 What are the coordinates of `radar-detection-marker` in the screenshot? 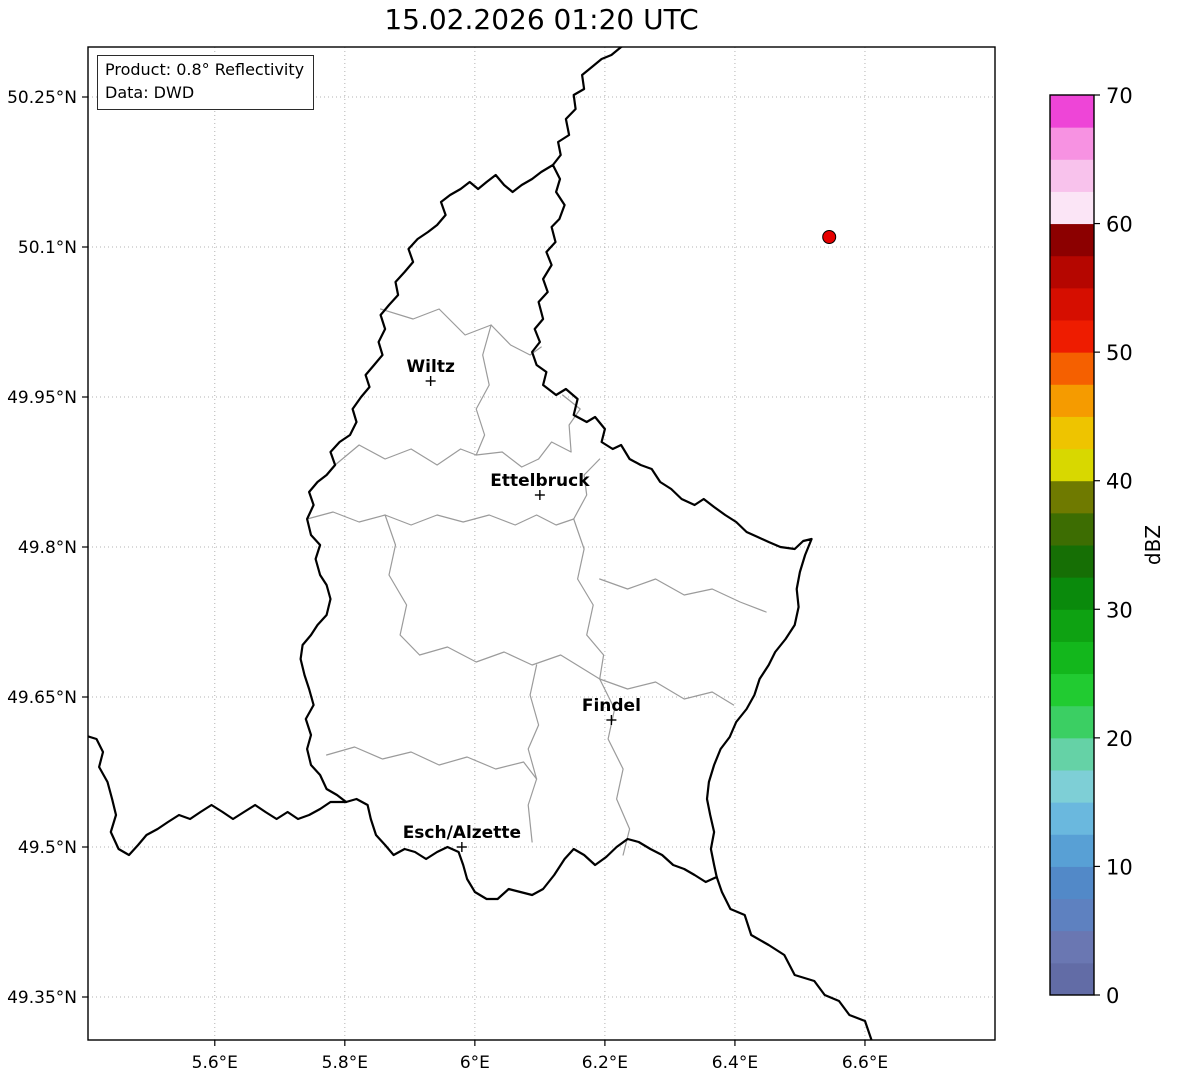 It's located at (829, 237).